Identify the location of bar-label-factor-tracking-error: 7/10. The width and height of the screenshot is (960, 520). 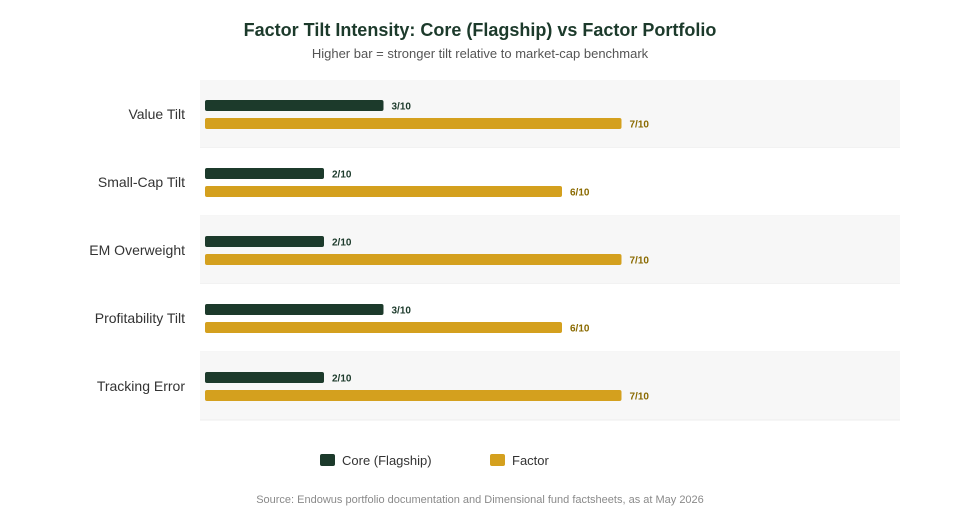
(640, 397).